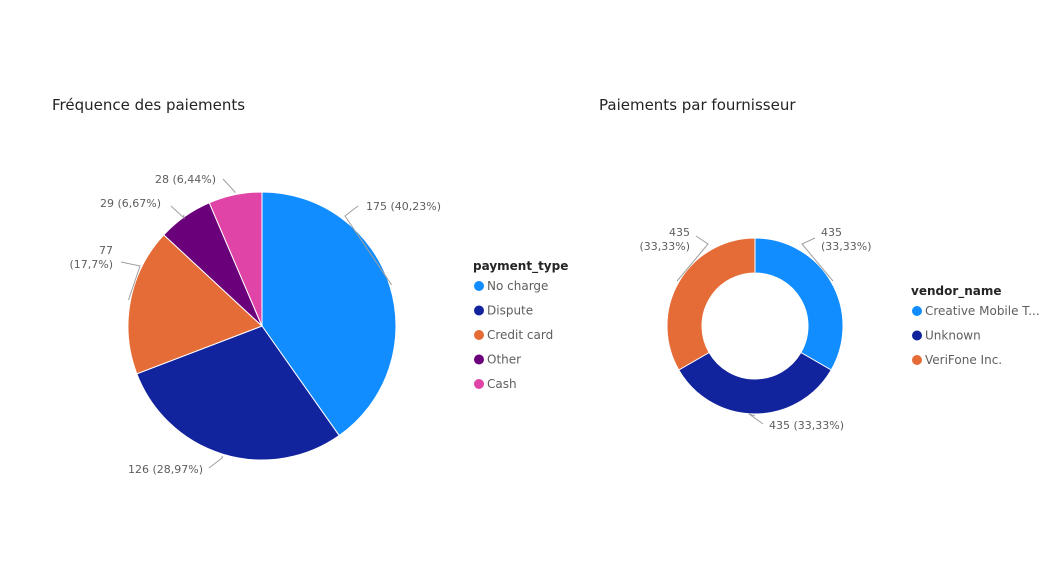  What do you see at coordinates (963, 360) in the screenshot?
I see `donut-legend-item-verifone-inc: VeriFone Inc.` at bounding box center [963, 360].